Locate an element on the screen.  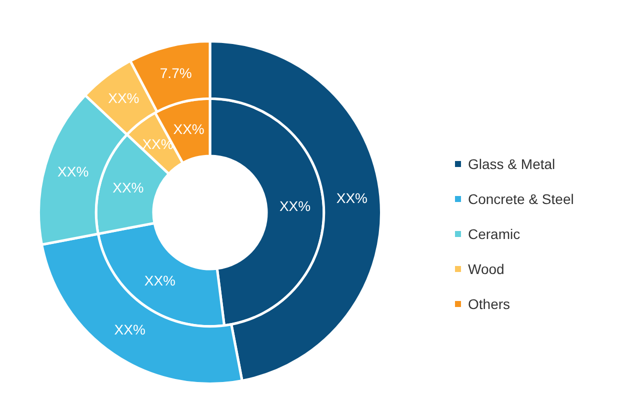
legend-label: Others is located at coordinates (489, 304).